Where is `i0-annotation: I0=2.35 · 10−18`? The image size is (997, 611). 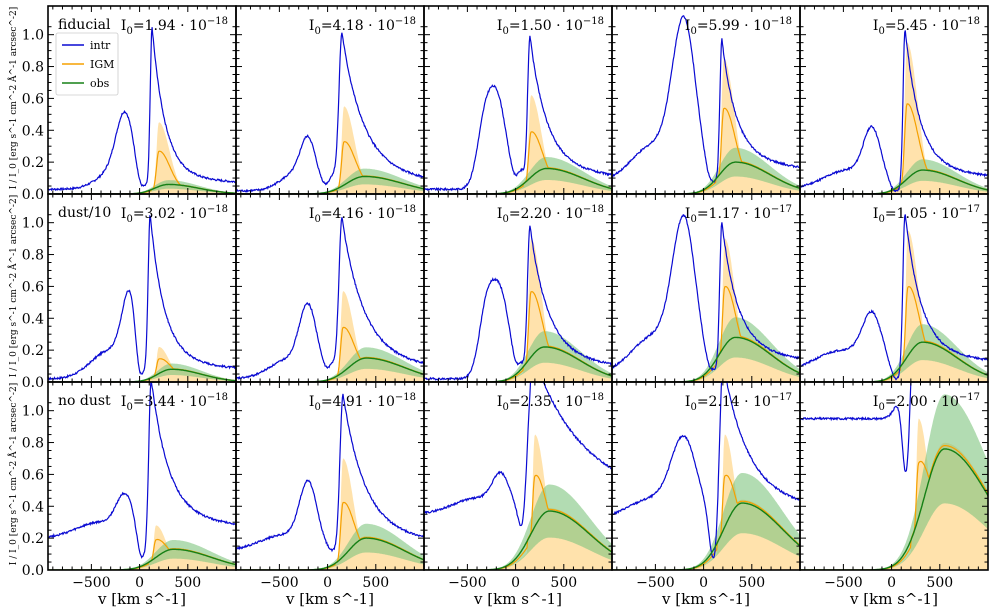
i0-annotation: I0=2.35 · 10−18 is located at coordinates (550, 402).